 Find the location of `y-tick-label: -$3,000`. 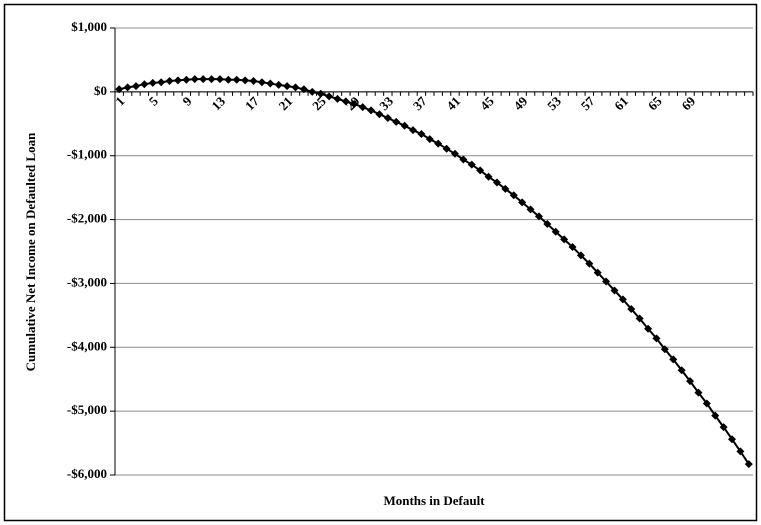

y-tick-label: -$3,000 is located at coordinates (87, 281).